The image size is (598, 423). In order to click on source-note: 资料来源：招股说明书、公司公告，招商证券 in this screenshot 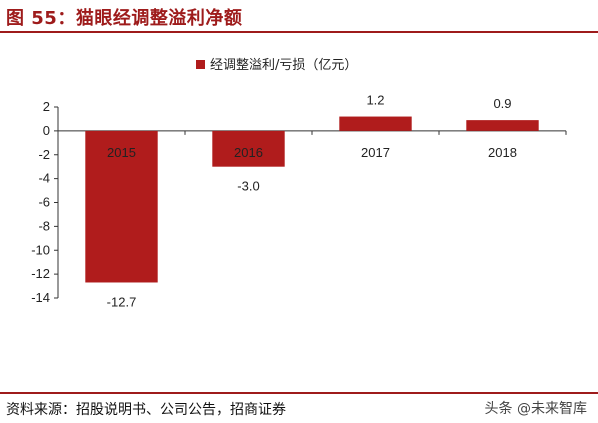, I will do `click(146, 410)`.